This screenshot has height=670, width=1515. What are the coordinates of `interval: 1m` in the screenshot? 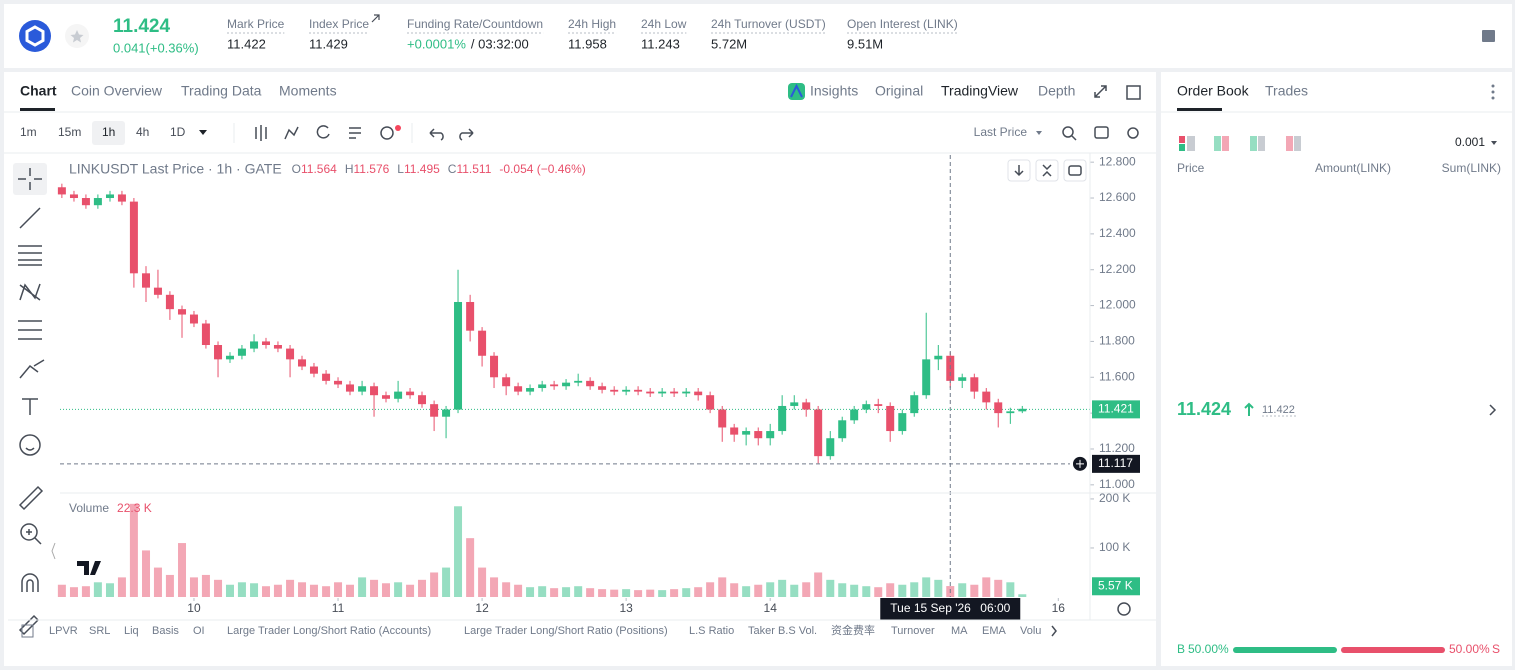 It's located at (28, 132).